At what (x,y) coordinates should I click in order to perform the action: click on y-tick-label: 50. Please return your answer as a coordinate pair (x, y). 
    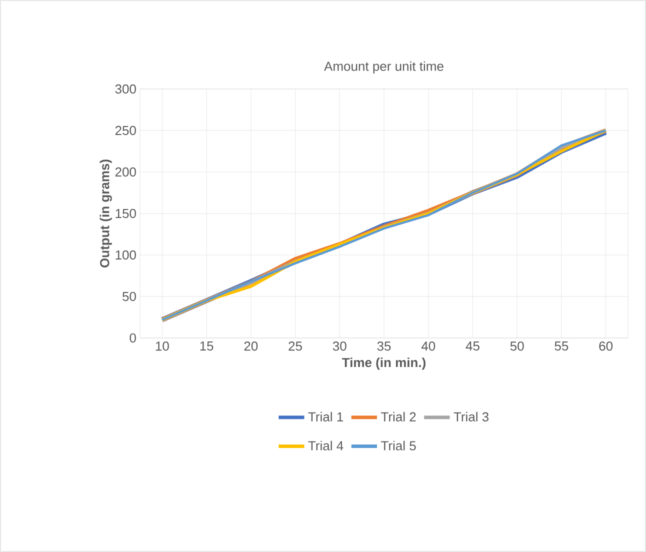
    Looking at the image, I should click on (129, 297).